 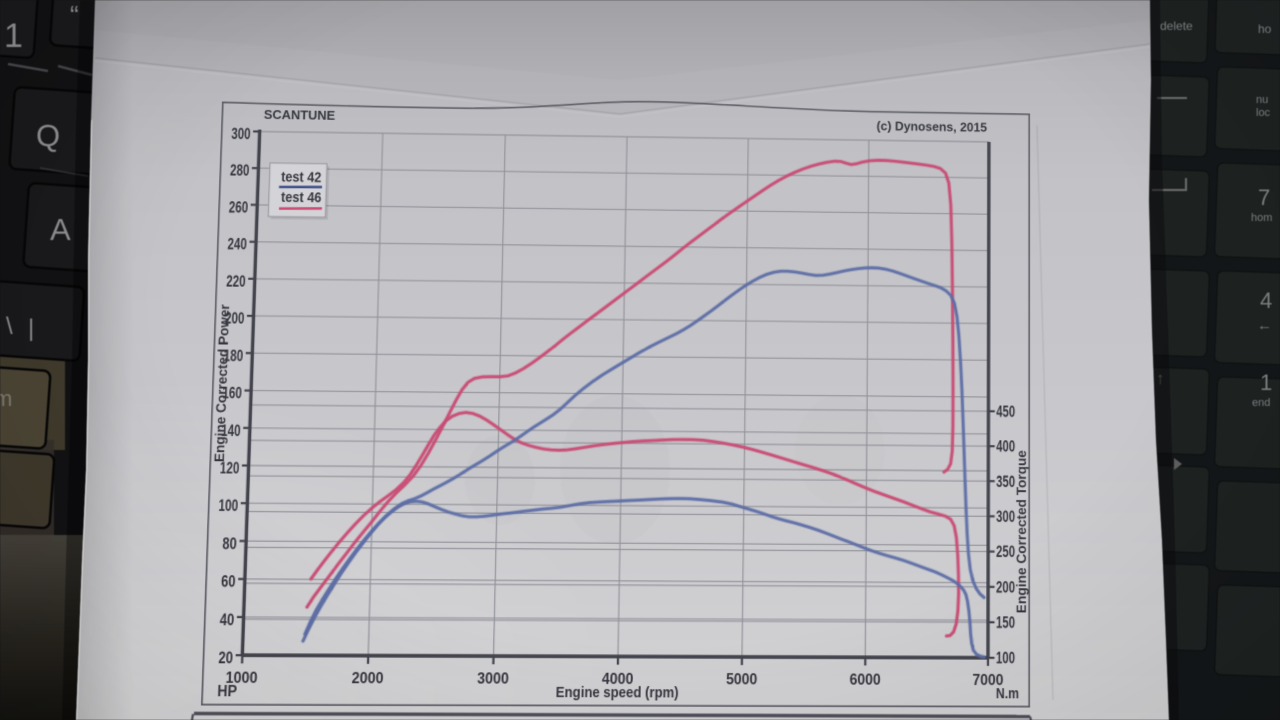 I want to click on svg-text: m, so click(x=6, y=398).